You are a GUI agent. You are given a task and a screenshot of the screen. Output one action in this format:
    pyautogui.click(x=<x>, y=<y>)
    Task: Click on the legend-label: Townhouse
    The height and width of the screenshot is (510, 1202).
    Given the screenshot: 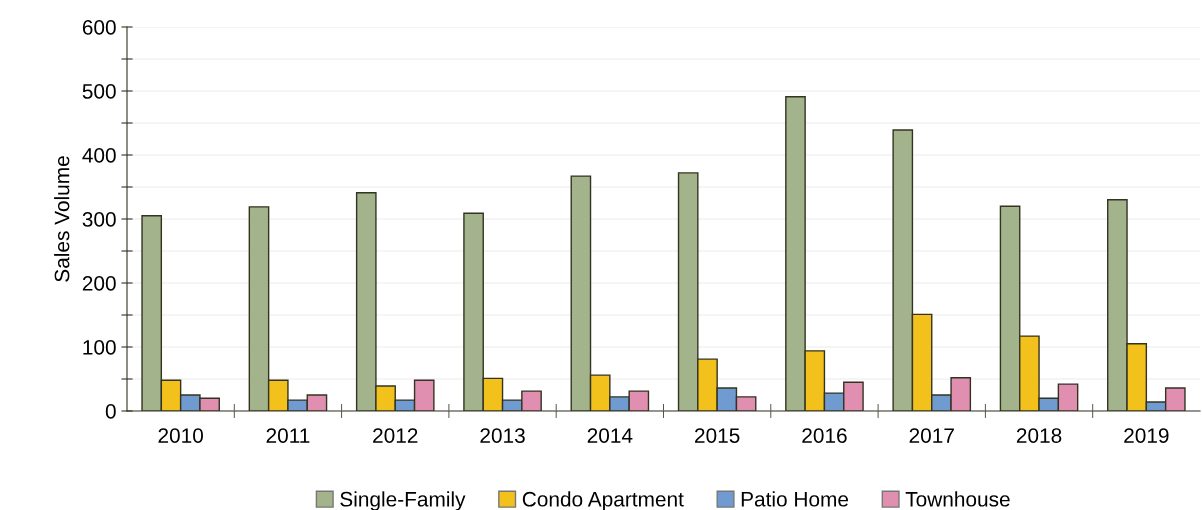 What is the action you would take?
    pyautogui.click(x=957, y=499)
    